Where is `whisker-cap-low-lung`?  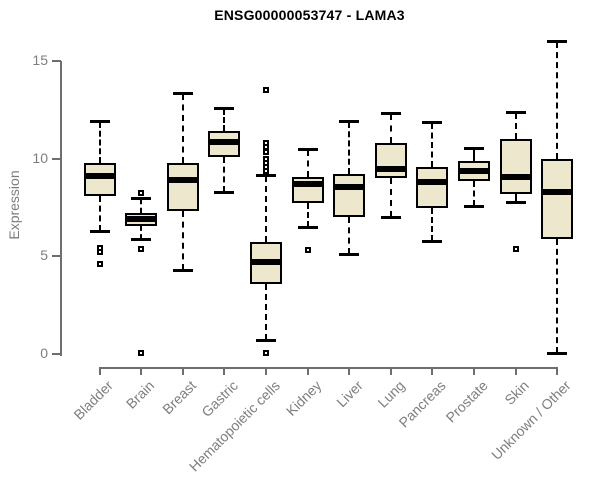
whisker-cap-low-lung is located at coordinates (390, 218).